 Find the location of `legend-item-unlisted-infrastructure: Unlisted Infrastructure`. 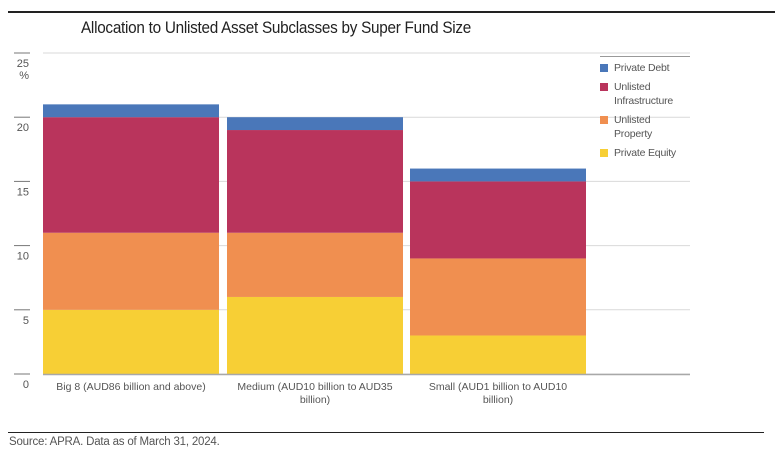

legend-item-unlisted-infrastructure: Unlisted Infrastructure is located at coordinates (645, 94).